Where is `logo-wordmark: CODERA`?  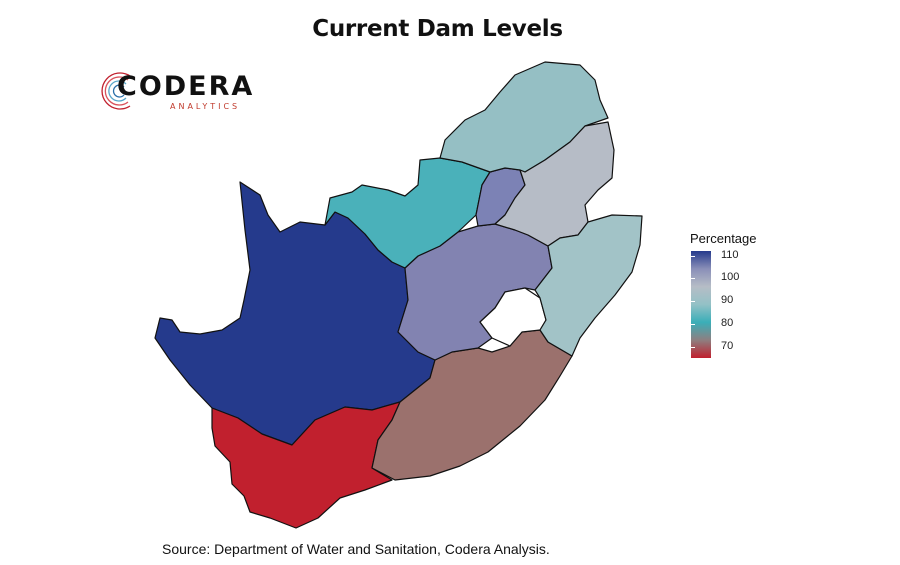 logo-wordmark: CODERA is located at coordinates (186, 86).